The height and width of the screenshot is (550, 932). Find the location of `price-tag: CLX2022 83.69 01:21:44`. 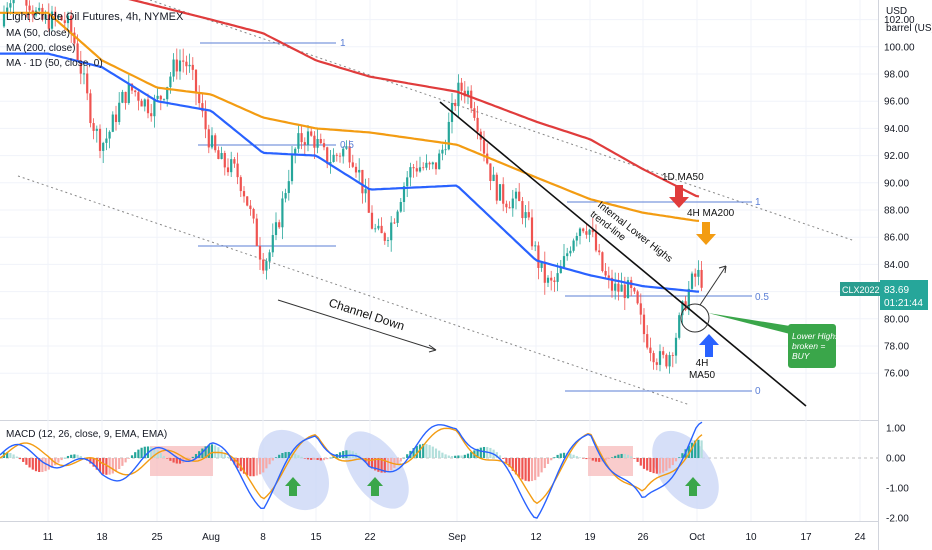

price-tag: CLX2022 83.69 01:21:44 is located at coordinates (884, 295).